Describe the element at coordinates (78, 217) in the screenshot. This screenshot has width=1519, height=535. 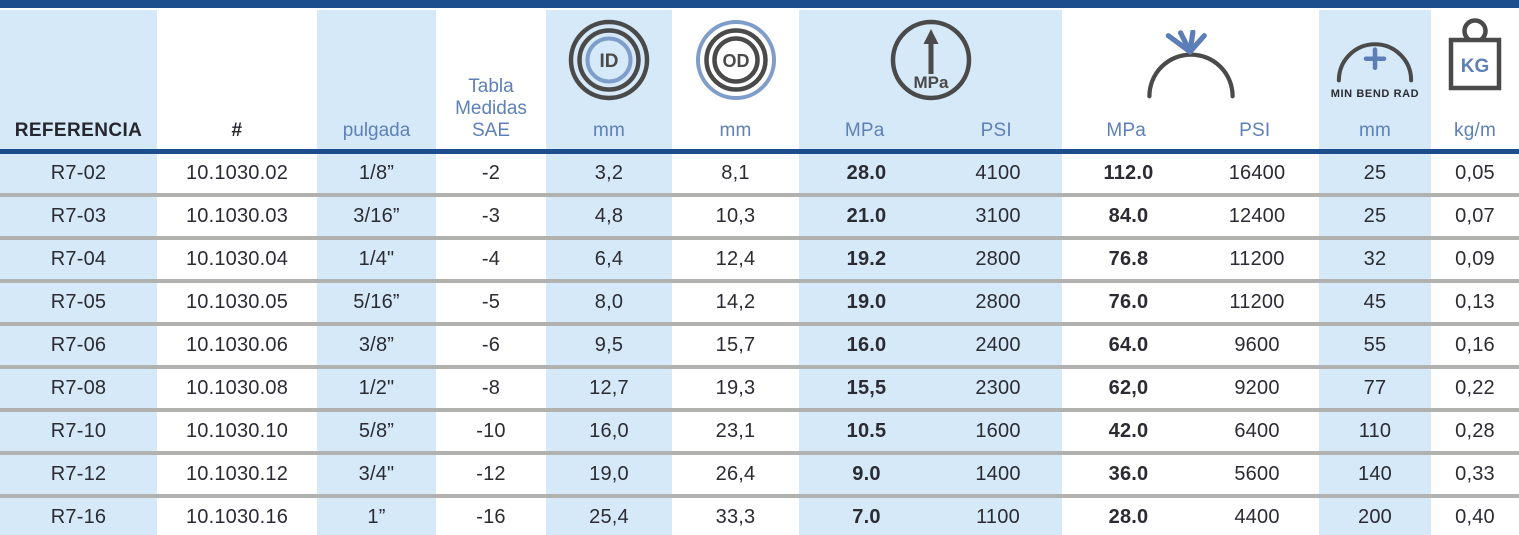
I see `cell-referencia: R7-03` at that location.